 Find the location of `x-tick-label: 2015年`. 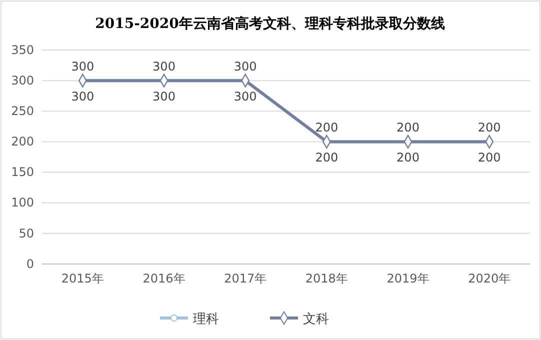

x-tick-label: 2015年 is located at coordinates (82, 279).